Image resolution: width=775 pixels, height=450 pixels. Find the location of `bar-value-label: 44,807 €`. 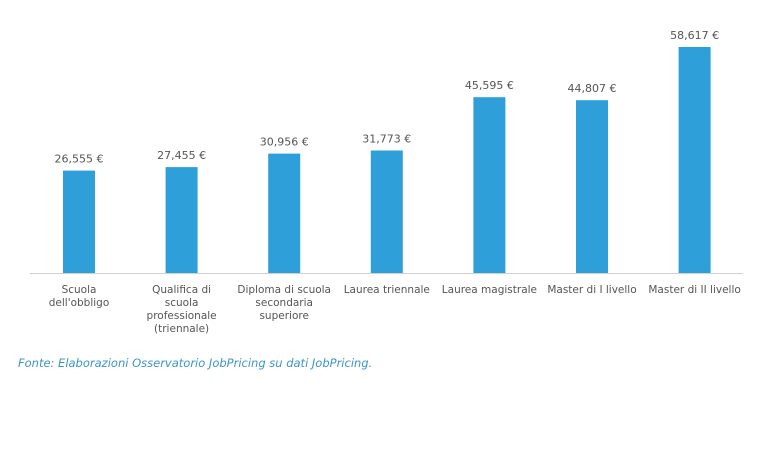

bar-value-label: 44,807 € is located at coordinates (592, 88).